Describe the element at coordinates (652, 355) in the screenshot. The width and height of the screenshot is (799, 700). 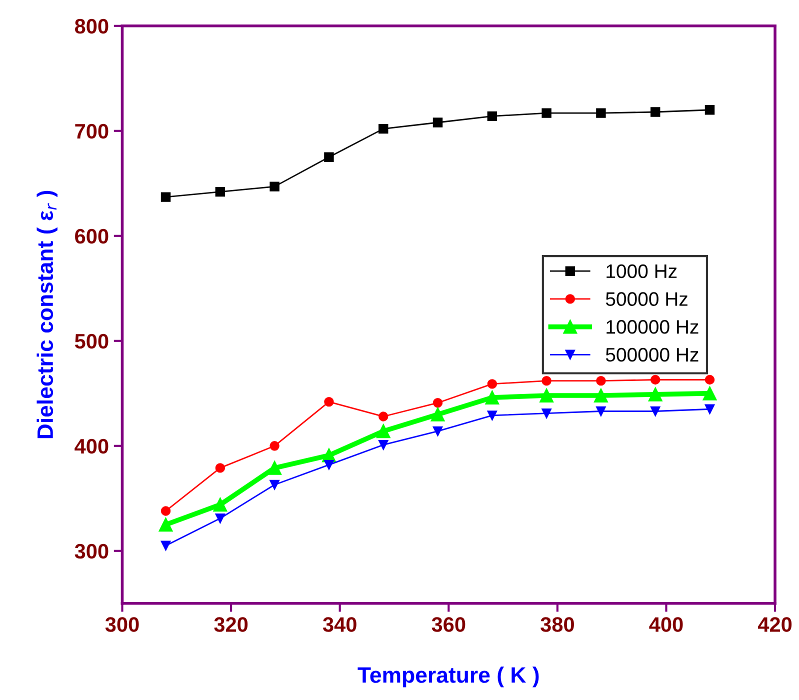
I see `legend-label: 500000 Hz` at that location.